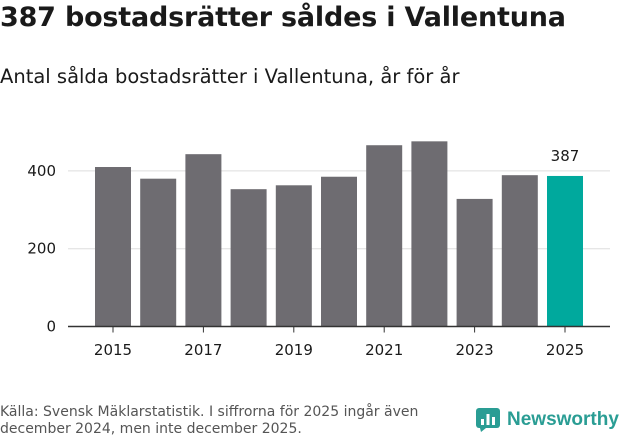 Image resolution: width=631 pixels, height=439 pixels. What do you see at coordinates (488, 420) in the screenshot?
I see `bar-chart-icon` at bounding box center [488, 420].